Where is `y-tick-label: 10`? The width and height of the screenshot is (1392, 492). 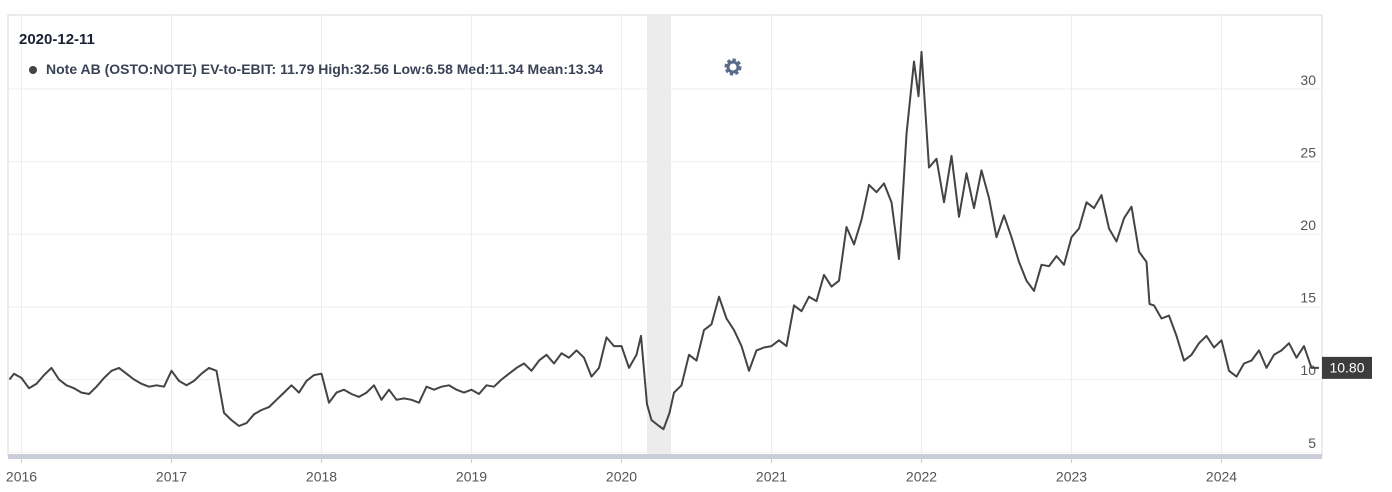 y-tick-label: 10 is located at coordinates (1308, 370).